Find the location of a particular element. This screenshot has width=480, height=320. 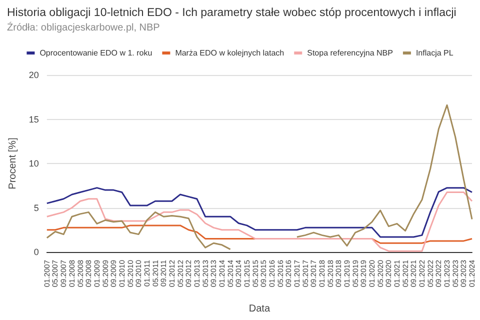

legend-label: Marża EDO w kolejnych latach is located at coordinates (229, 53).